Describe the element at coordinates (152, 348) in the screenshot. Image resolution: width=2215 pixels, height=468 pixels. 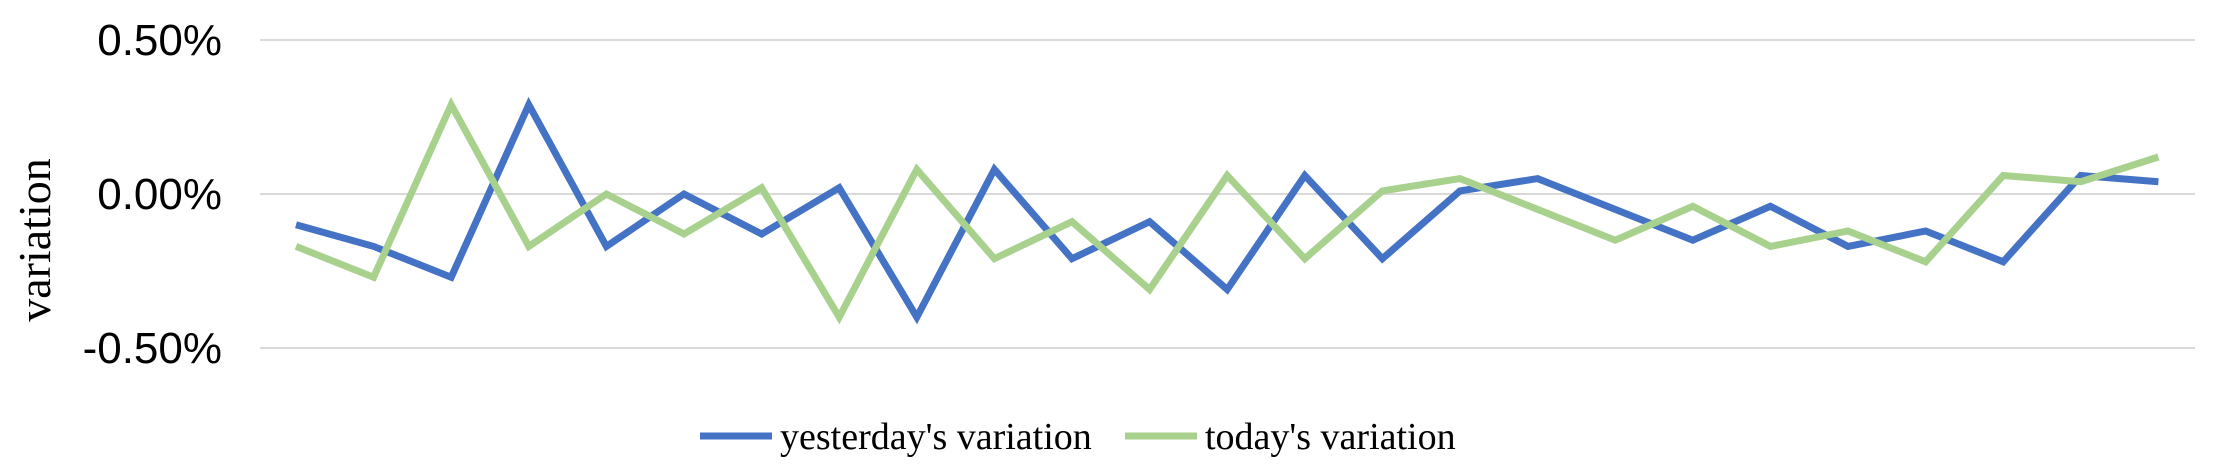
I see `y-tick-label: -0.50%` at that location.